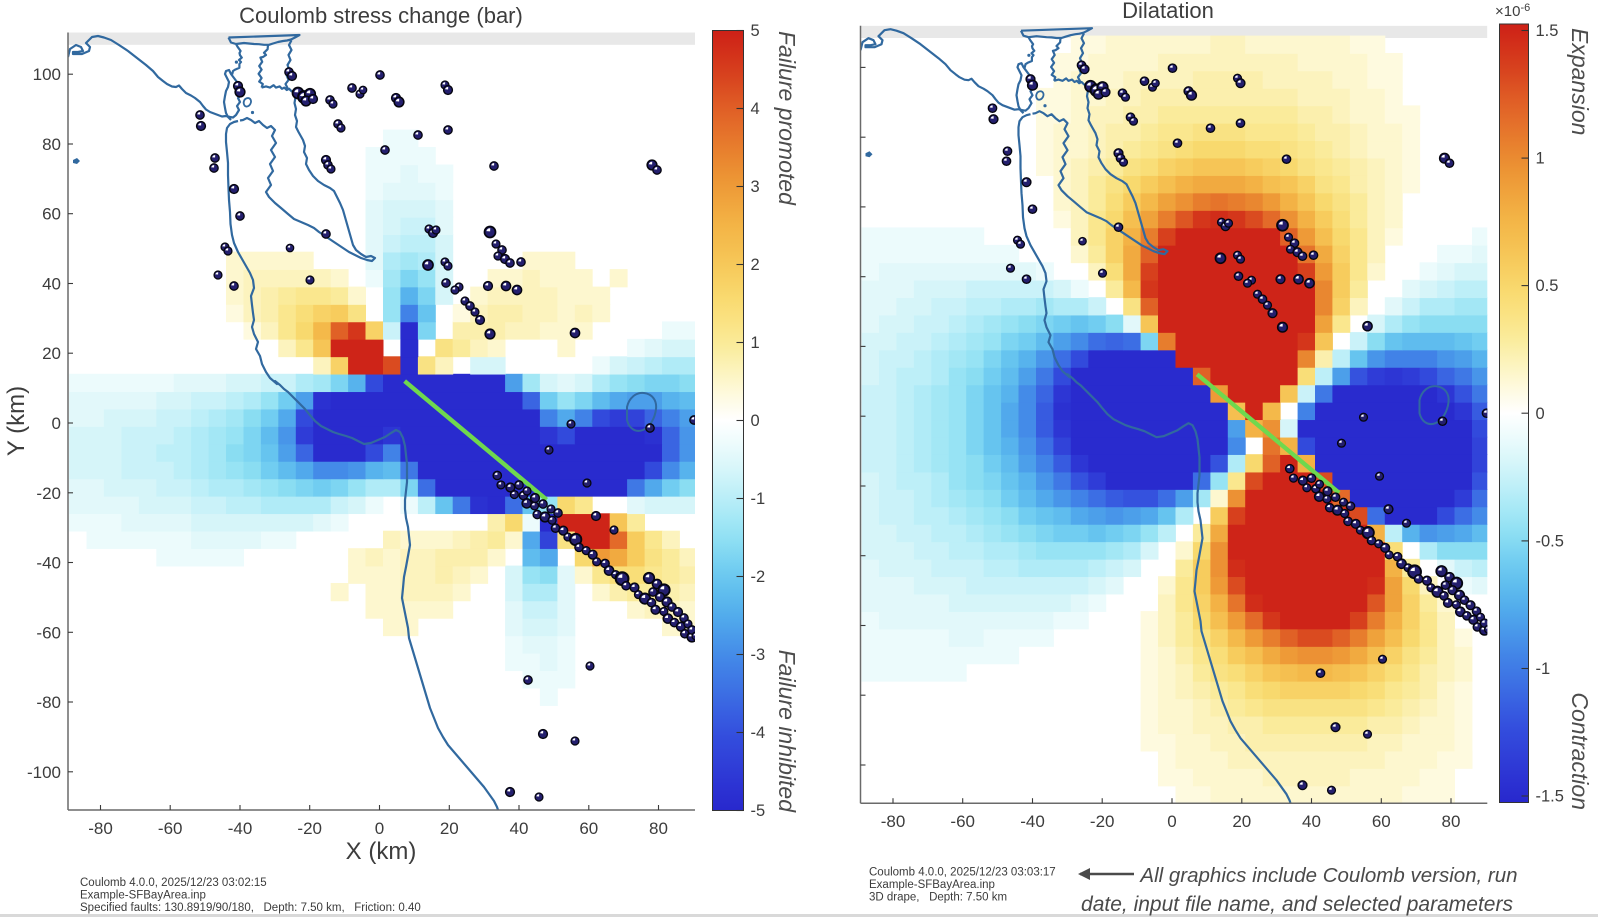  Describe the element at coordinates (1550, 541) in the screenshot. I see `svg-text: -0.5` at that location.